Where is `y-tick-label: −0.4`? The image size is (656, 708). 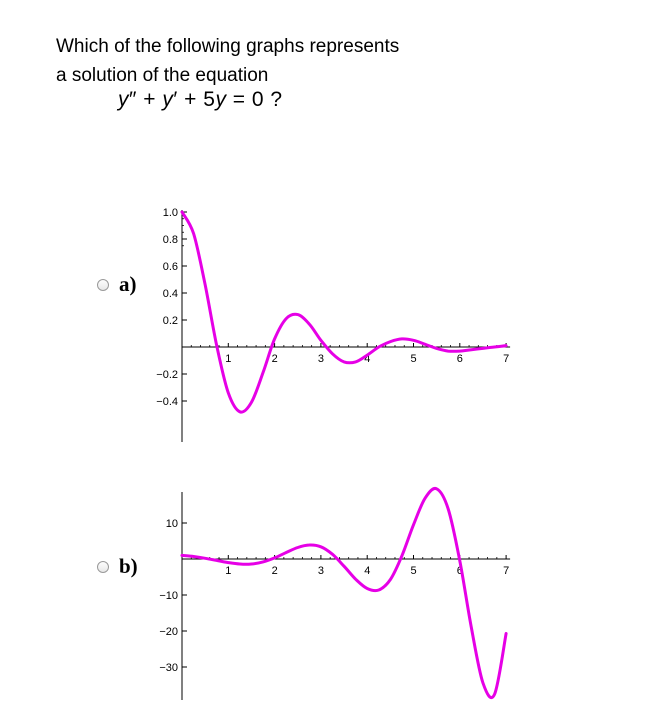
y-tick-label: −0.4 is located at coordinates (167, 402).